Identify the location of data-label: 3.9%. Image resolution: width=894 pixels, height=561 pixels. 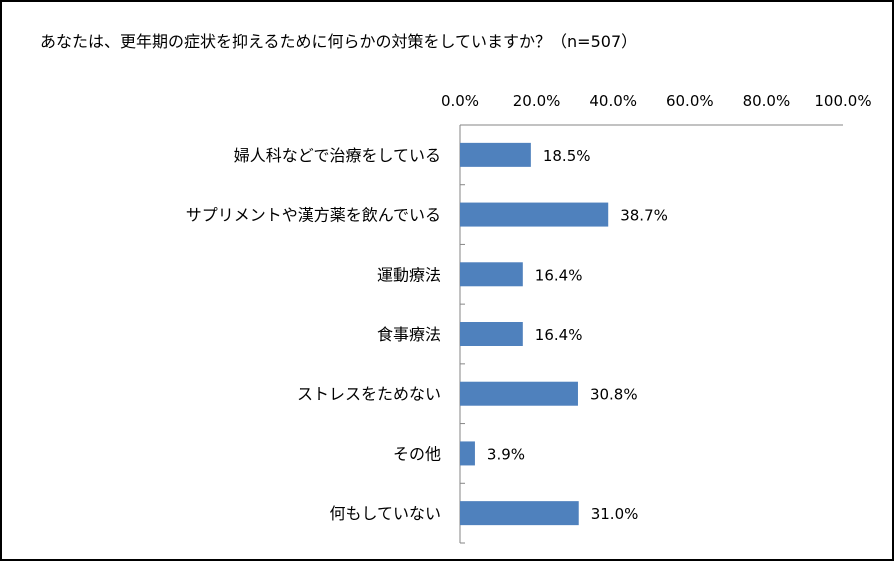
(506, 454).